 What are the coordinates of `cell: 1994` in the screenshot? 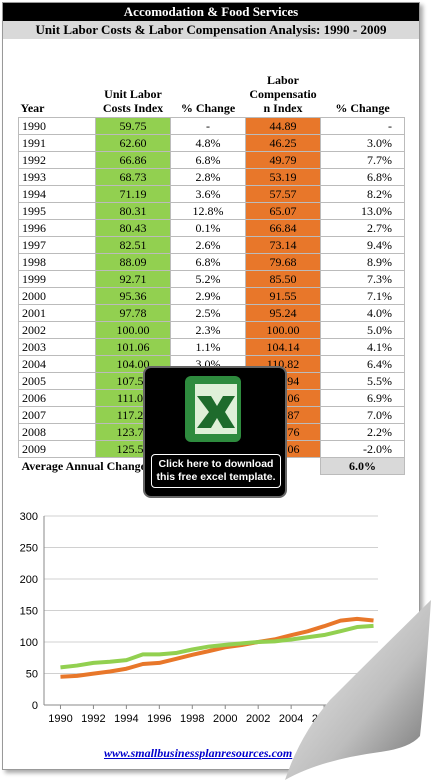 It's located at (57, 194).